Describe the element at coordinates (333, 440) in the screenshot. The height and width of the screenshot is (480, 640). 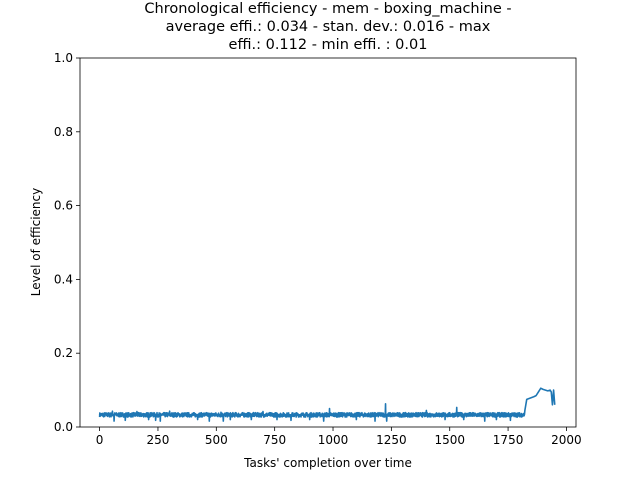
I see `x-tick-label: 1000` at that location.